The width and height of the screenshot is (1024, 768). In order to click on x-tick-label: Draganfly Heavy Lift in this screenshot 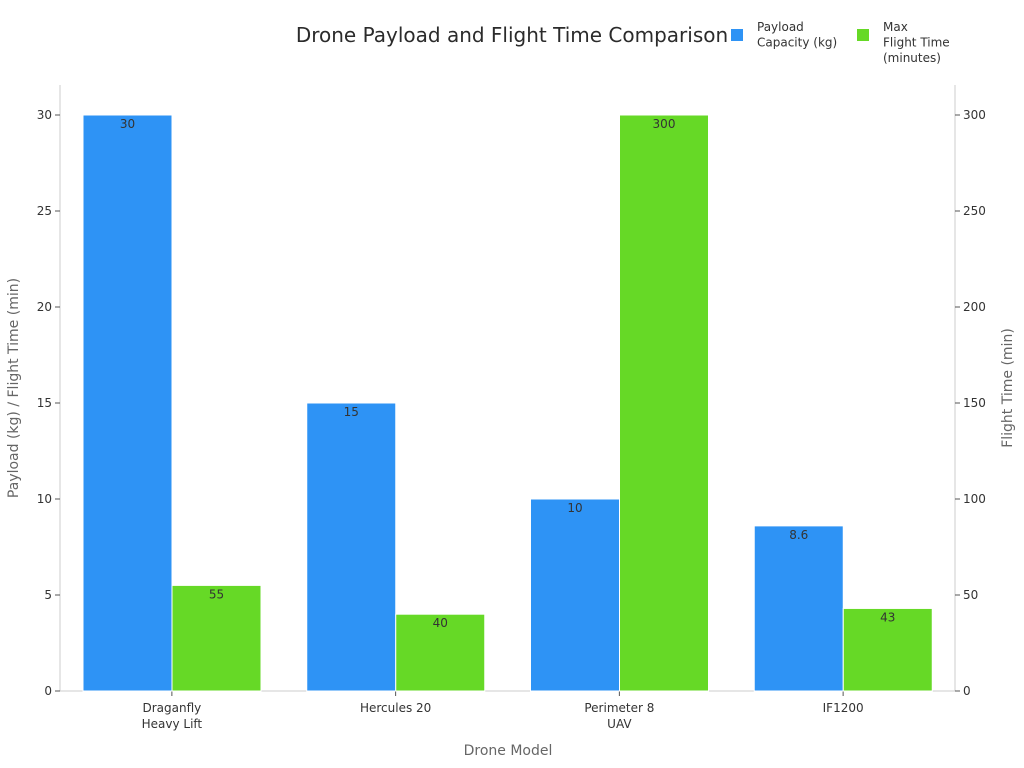, I will do `click(172, 716)`.